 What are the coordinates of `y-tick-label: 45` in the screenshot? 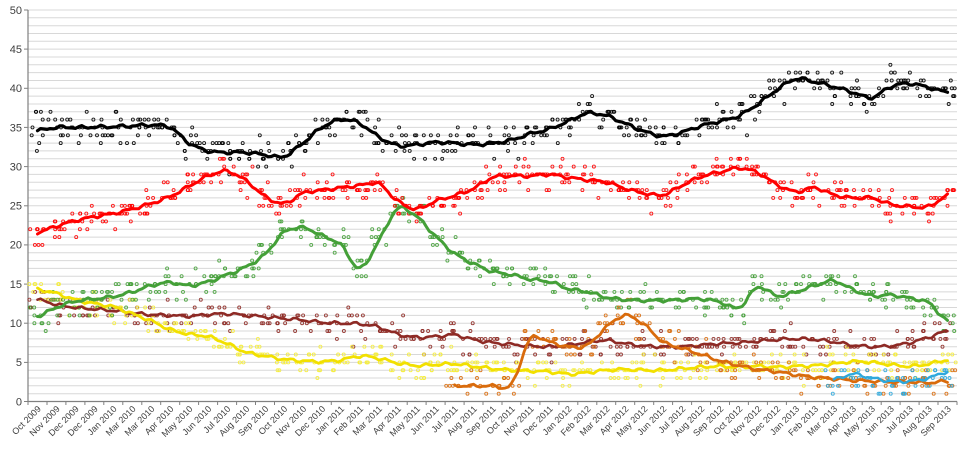 It's located at (16, 50).